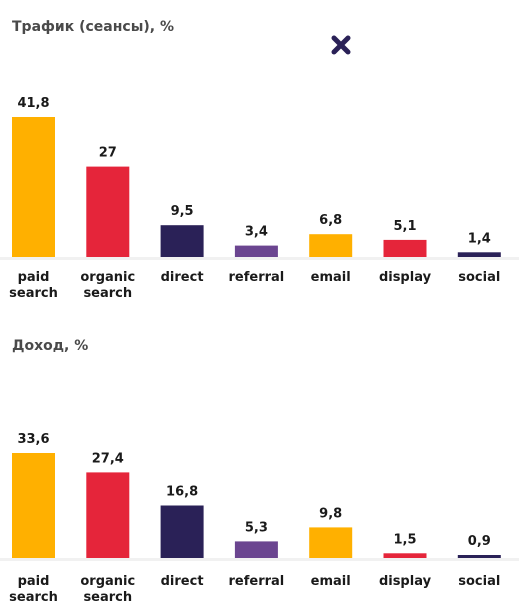  I want to click on revenue-value-label-3: 5,3, so click(256, 527).